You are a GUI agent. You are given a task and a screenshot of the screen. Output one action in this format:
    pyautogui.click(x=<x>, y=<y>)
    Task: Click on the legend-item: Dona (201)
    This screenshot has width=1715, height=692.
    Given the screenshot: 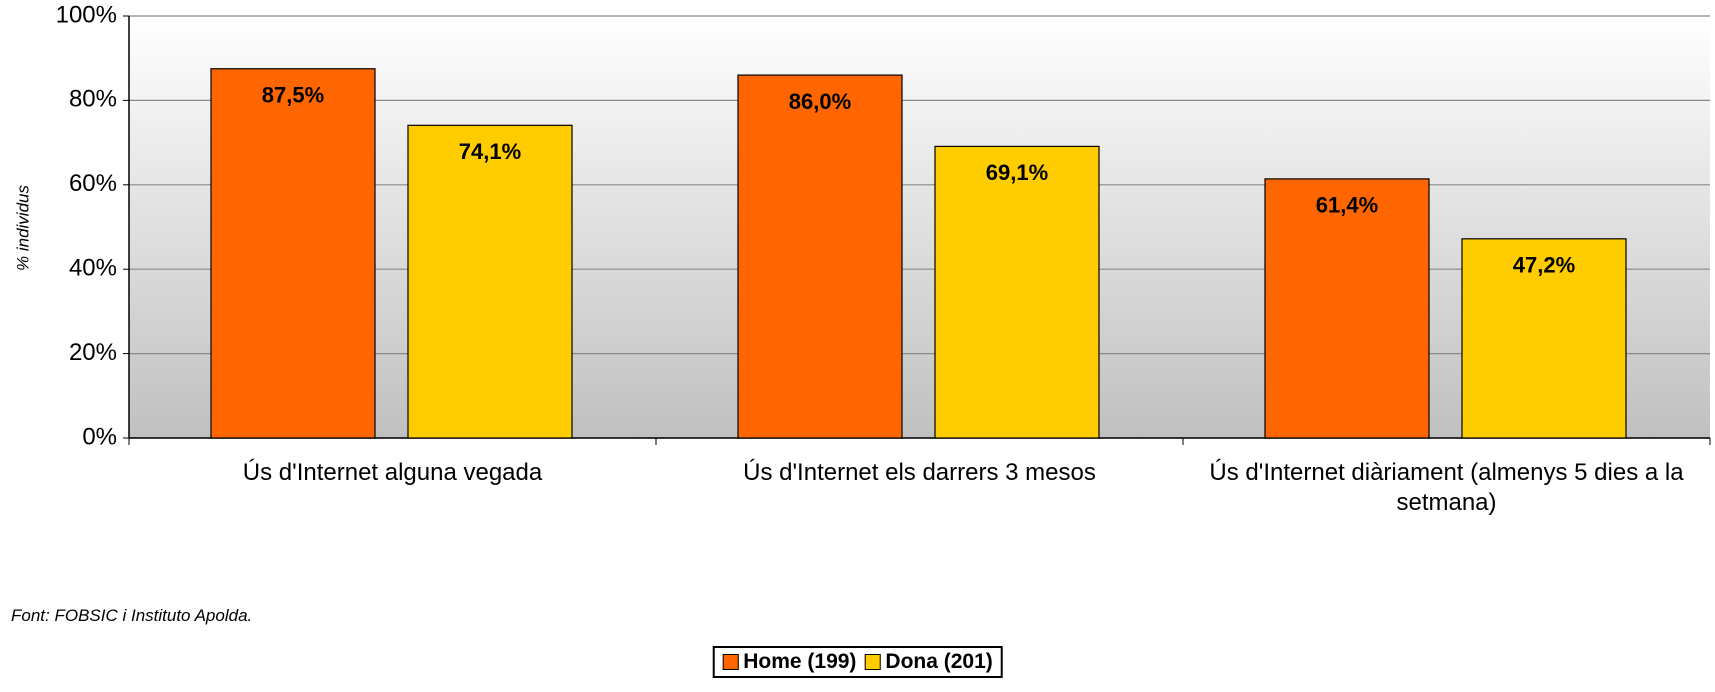 What is the action you would take?
    pyautogui.click(x=928, y=662)
    